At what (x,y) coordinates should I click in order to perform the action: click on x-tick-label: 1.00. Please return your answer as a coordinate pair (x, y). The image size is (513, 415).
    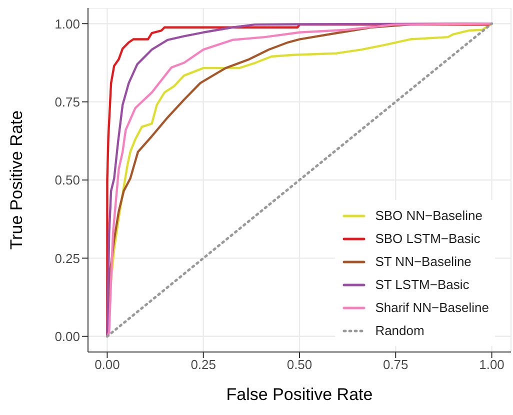
    Looking at the image, I should click on (491, 364).